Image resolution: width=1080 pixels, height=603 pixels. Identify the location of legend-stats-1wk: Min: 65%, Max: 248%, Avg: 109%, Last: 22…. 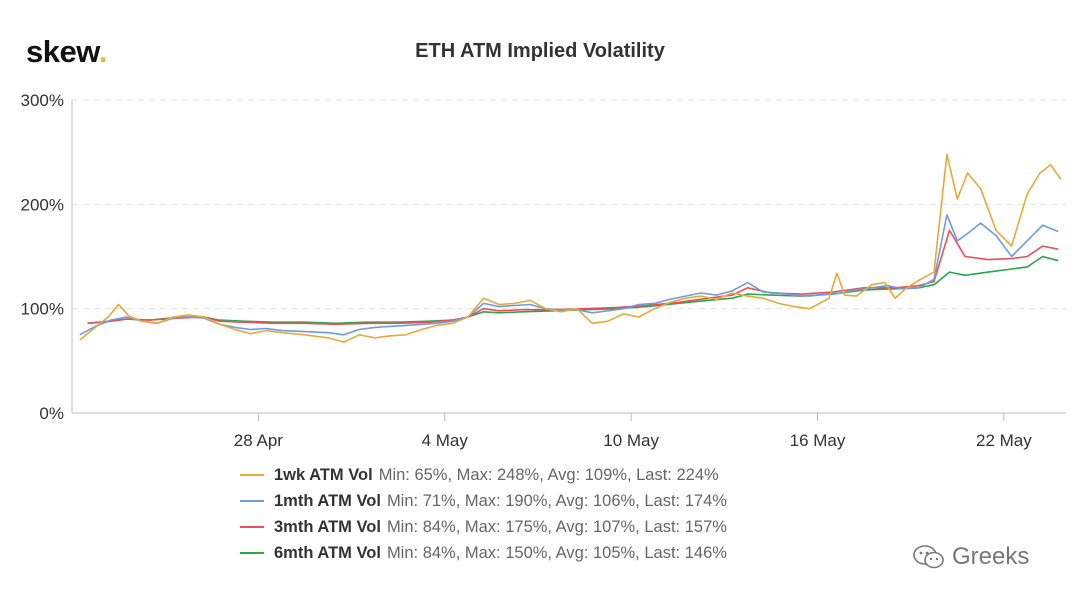
(548, 475).